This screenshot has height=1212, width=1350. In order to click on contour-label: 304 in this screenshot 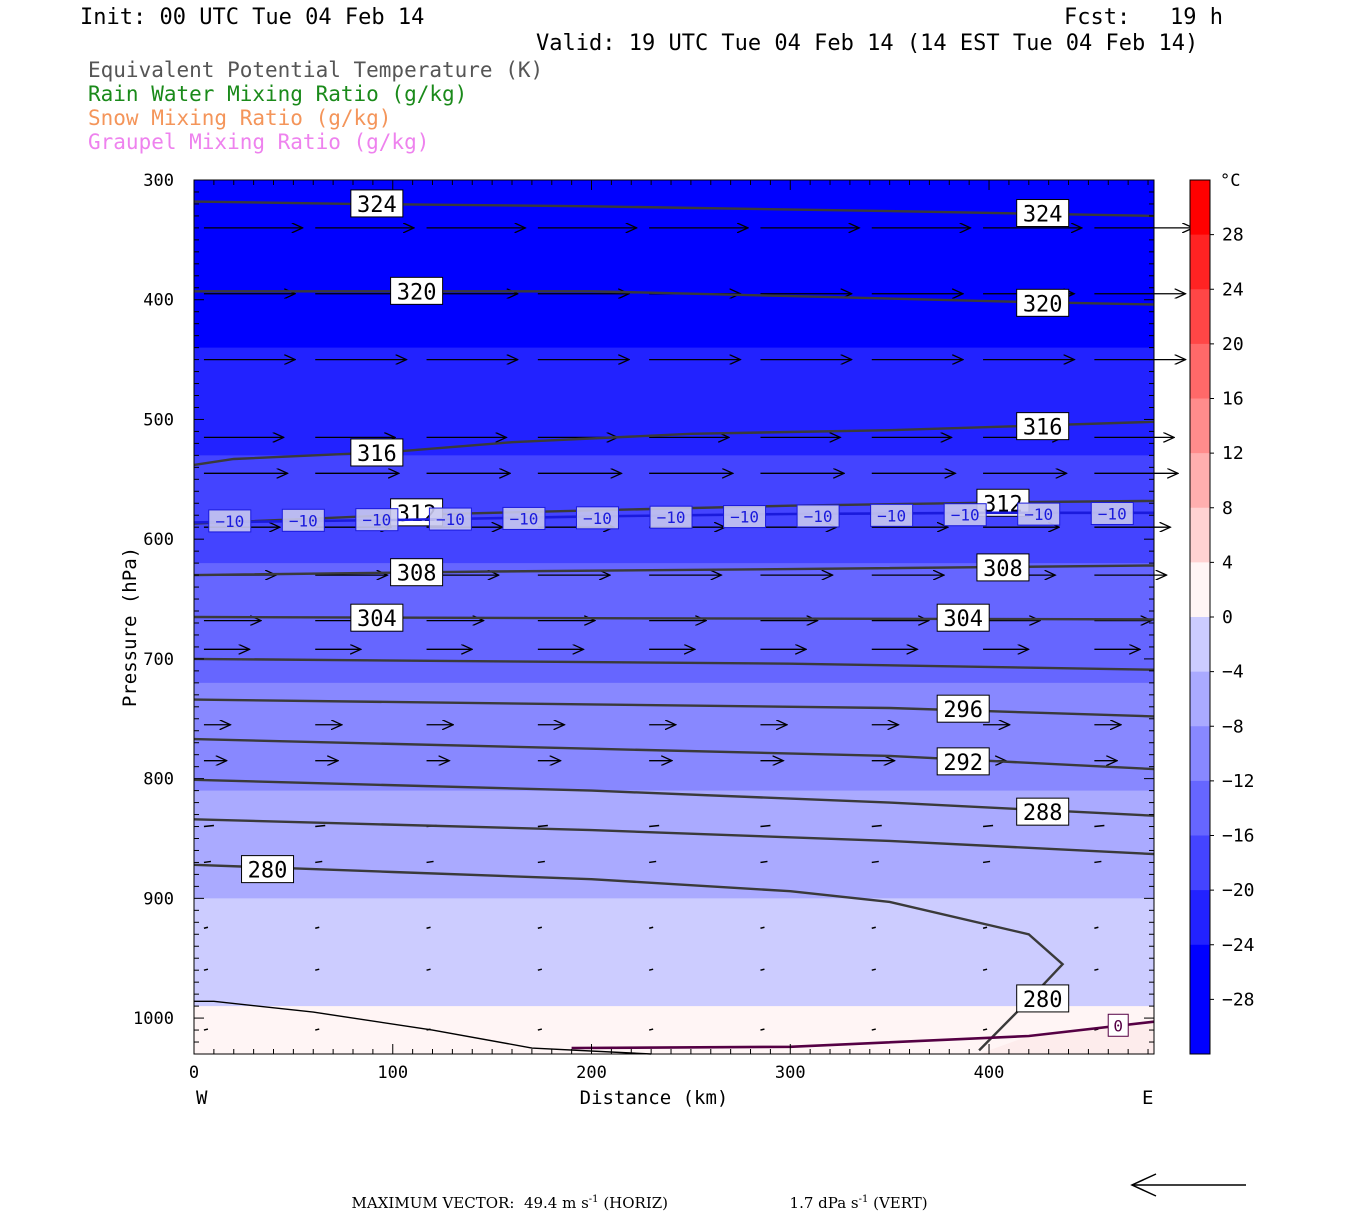, I will do `click(377, 619)`.